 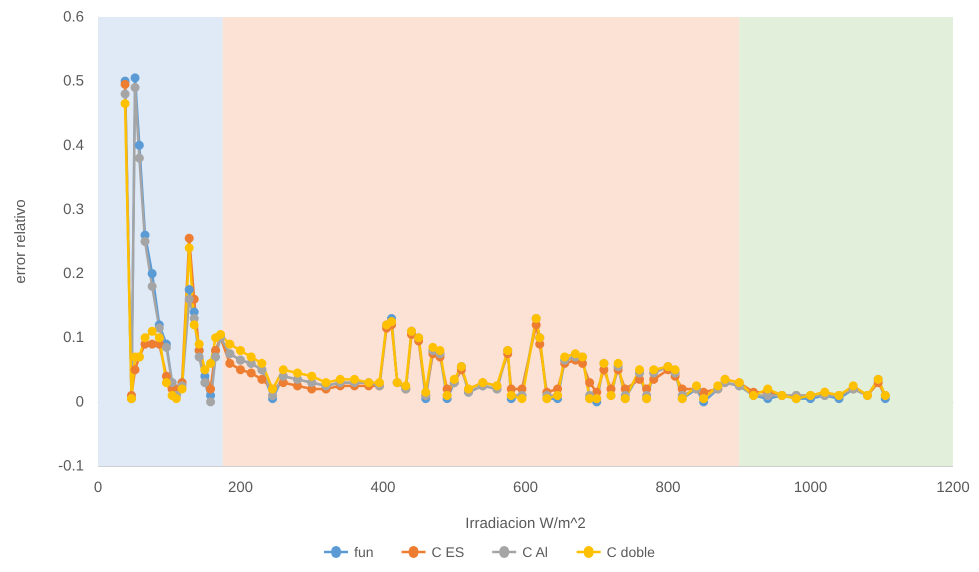 What do you see at coordinates (953, 487) in the screenshot?
I see `x-tick-label: 1200` at bounding box center [953, 487].